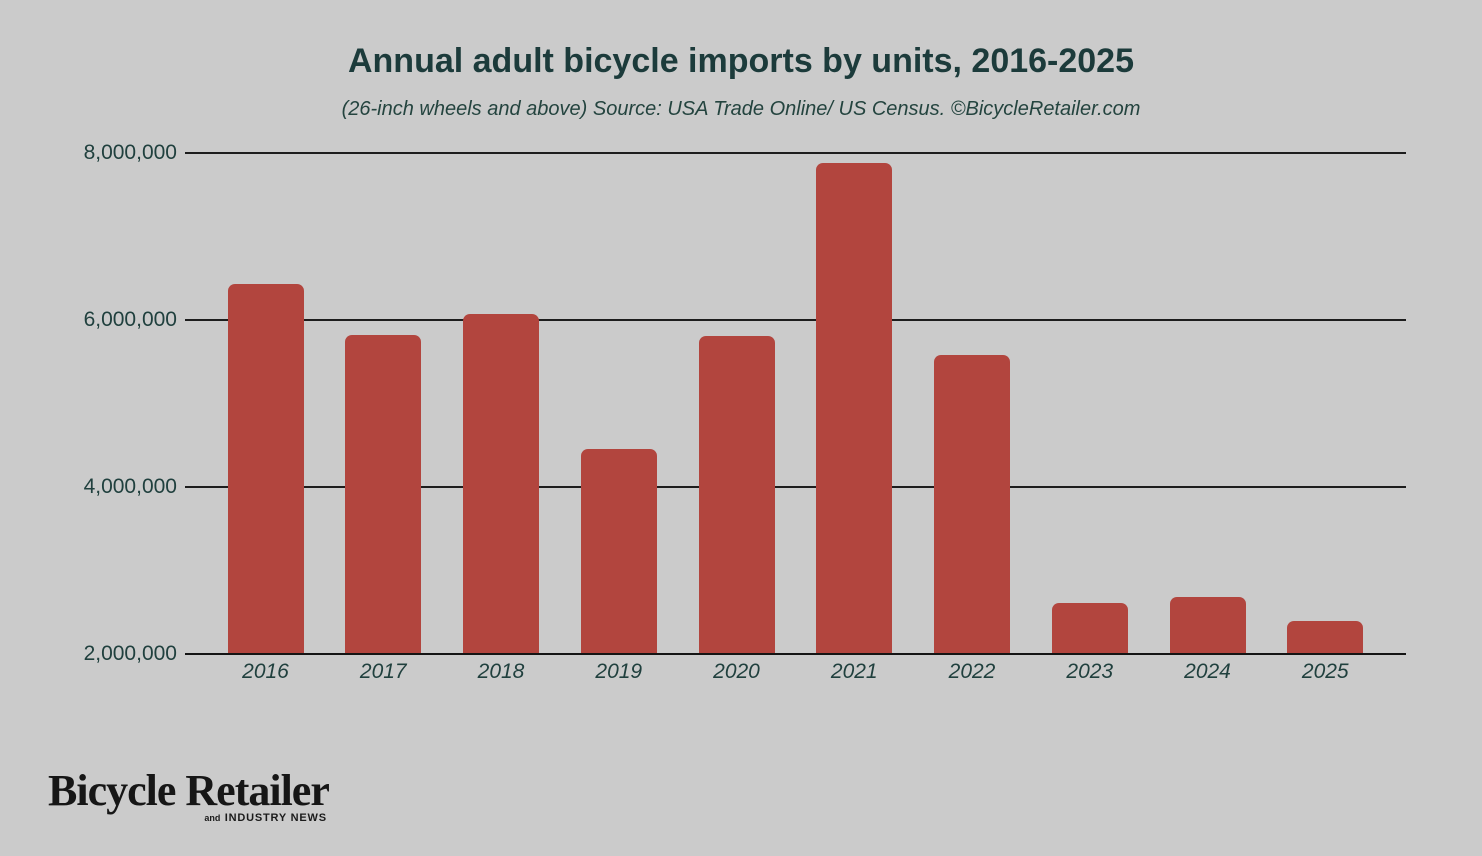  I want to click on x-tick-label-2020: 2020, so click(736, 671).